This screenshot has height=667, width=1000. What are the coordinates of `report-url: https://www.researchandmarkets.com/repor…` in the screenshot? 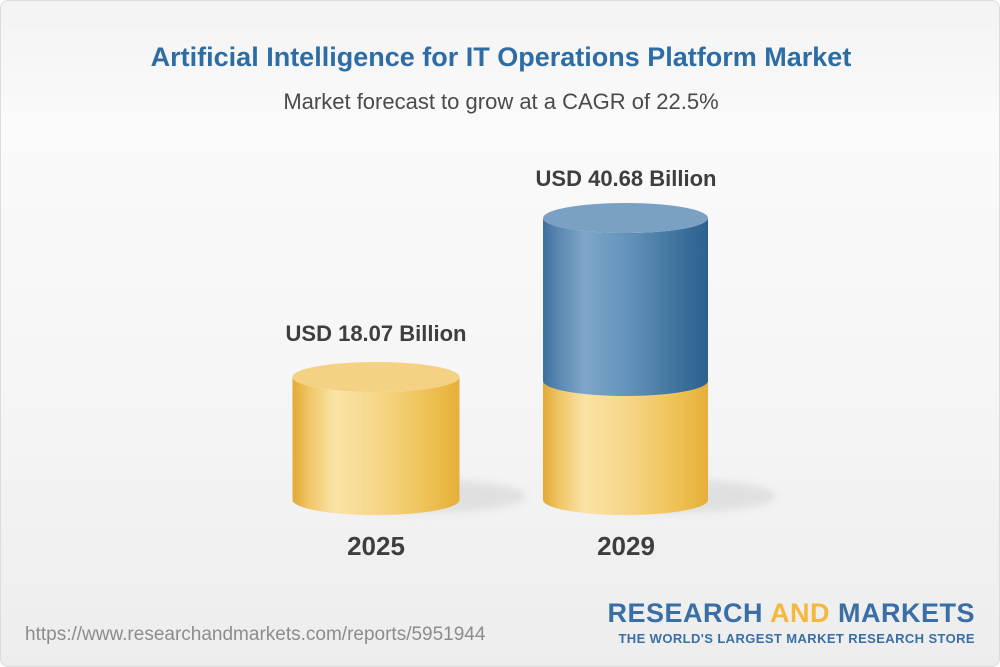 It's located at (255, 634).